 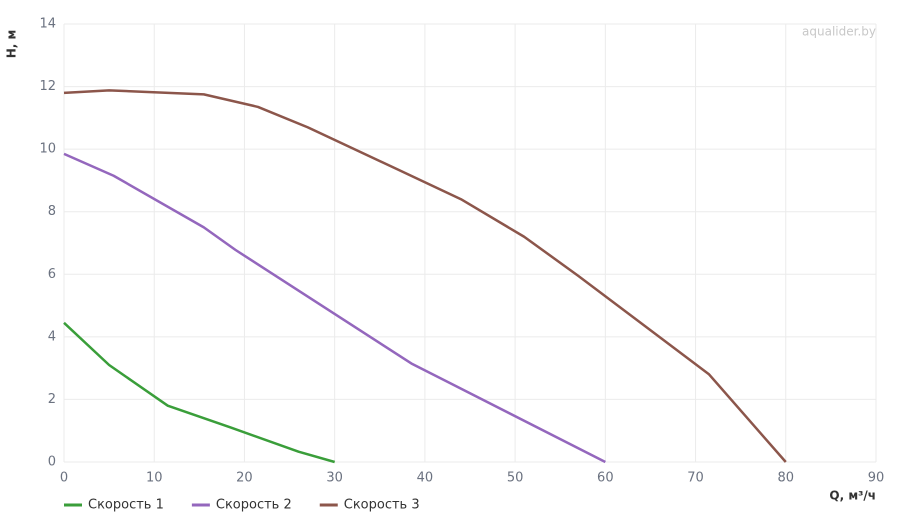 What do you see at coordinates (382, 505) in the screenshot?
I see `legend-label: Скорость 3` at bounding box center [382, 505].